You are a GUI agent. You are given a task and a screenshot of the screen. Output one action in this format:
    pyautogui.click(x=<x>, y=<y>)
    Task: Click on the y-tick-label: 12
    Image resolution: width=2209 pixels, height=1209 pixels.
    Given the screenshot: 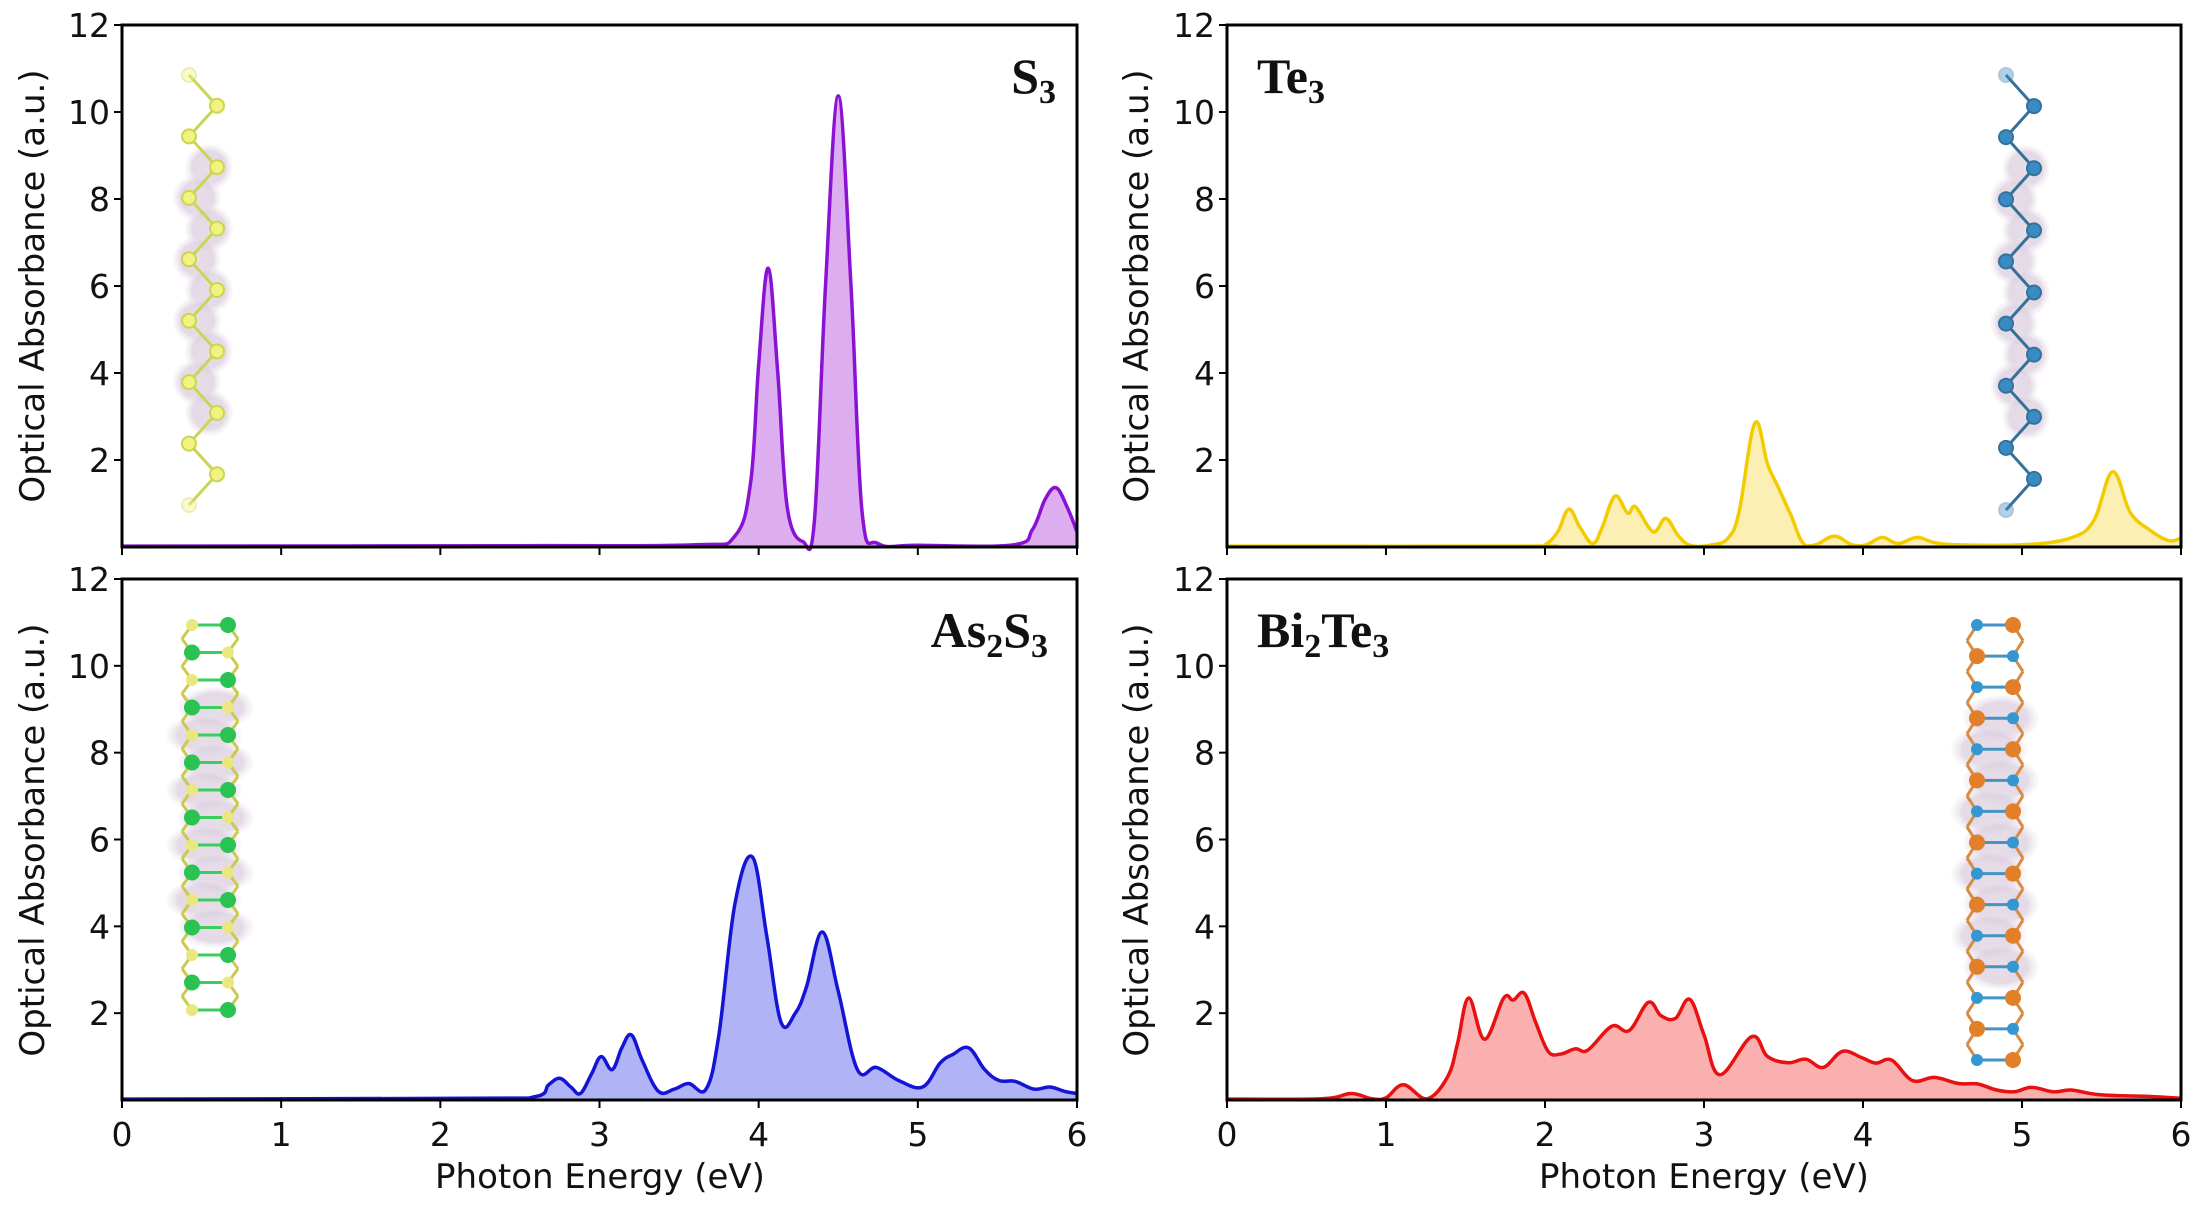 What is the action you would take?
    pyautogui.click(x=1194, y=25)
    